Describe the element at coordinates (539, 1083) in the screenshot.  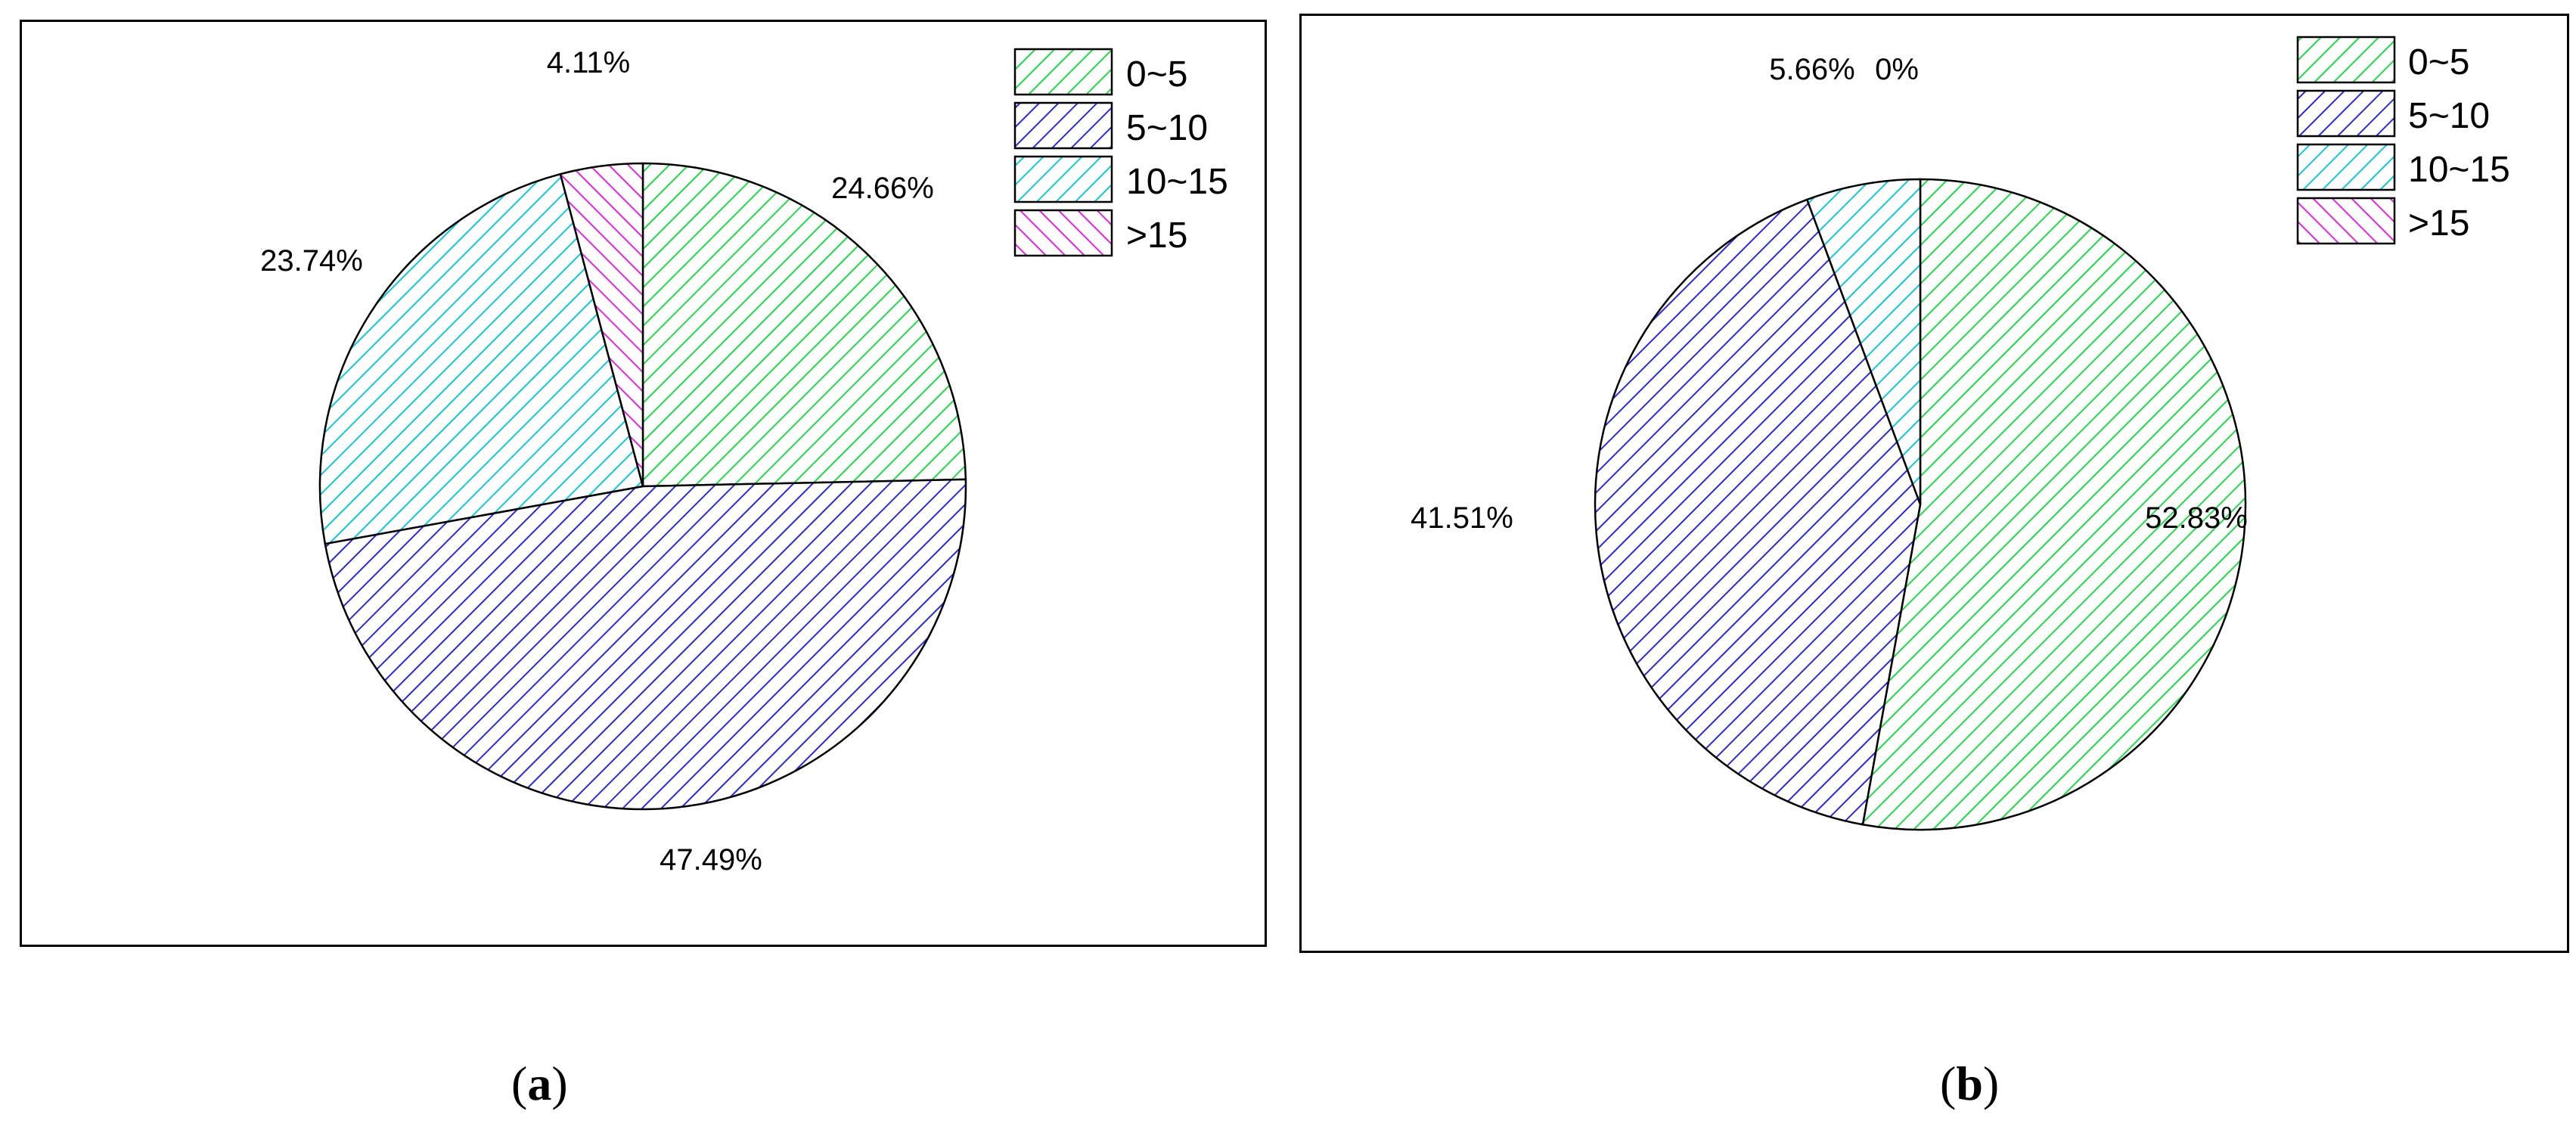
I see `caption-a: (a)` at that location.